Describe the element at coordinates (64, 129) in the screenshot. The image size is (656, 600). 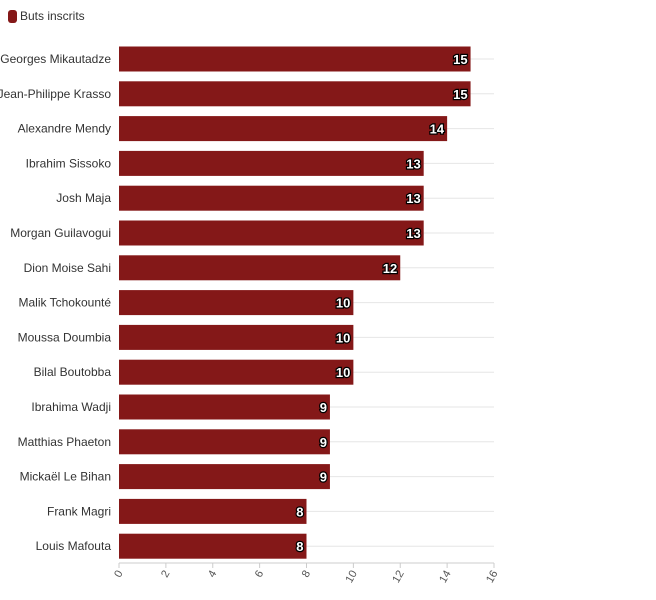
I see `category-label: Alexandre Mendy` at that location.